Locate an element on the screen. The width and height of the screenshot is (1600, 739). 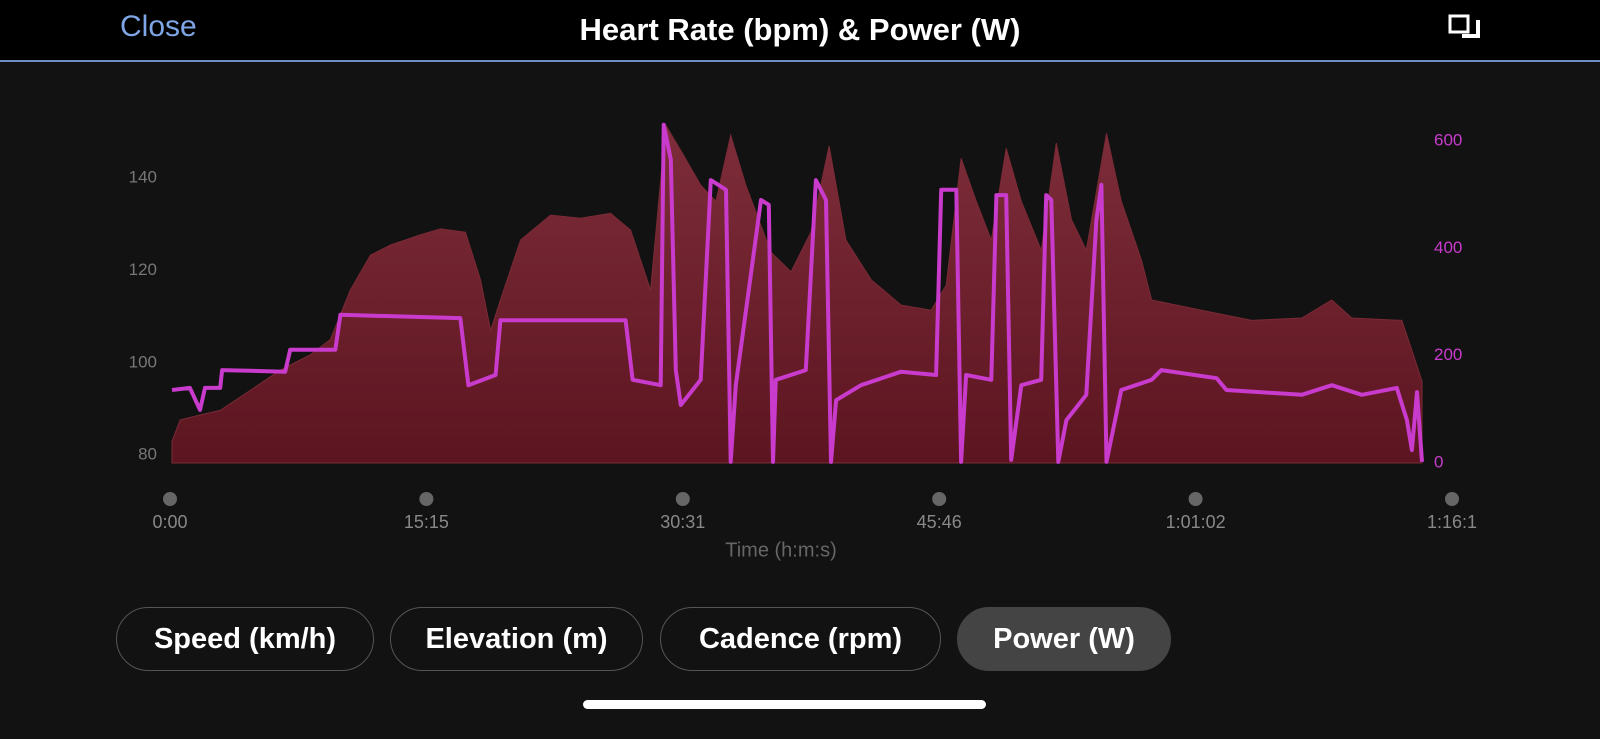
metric-button: Elevation (m) is located at coordinates (516, 639).